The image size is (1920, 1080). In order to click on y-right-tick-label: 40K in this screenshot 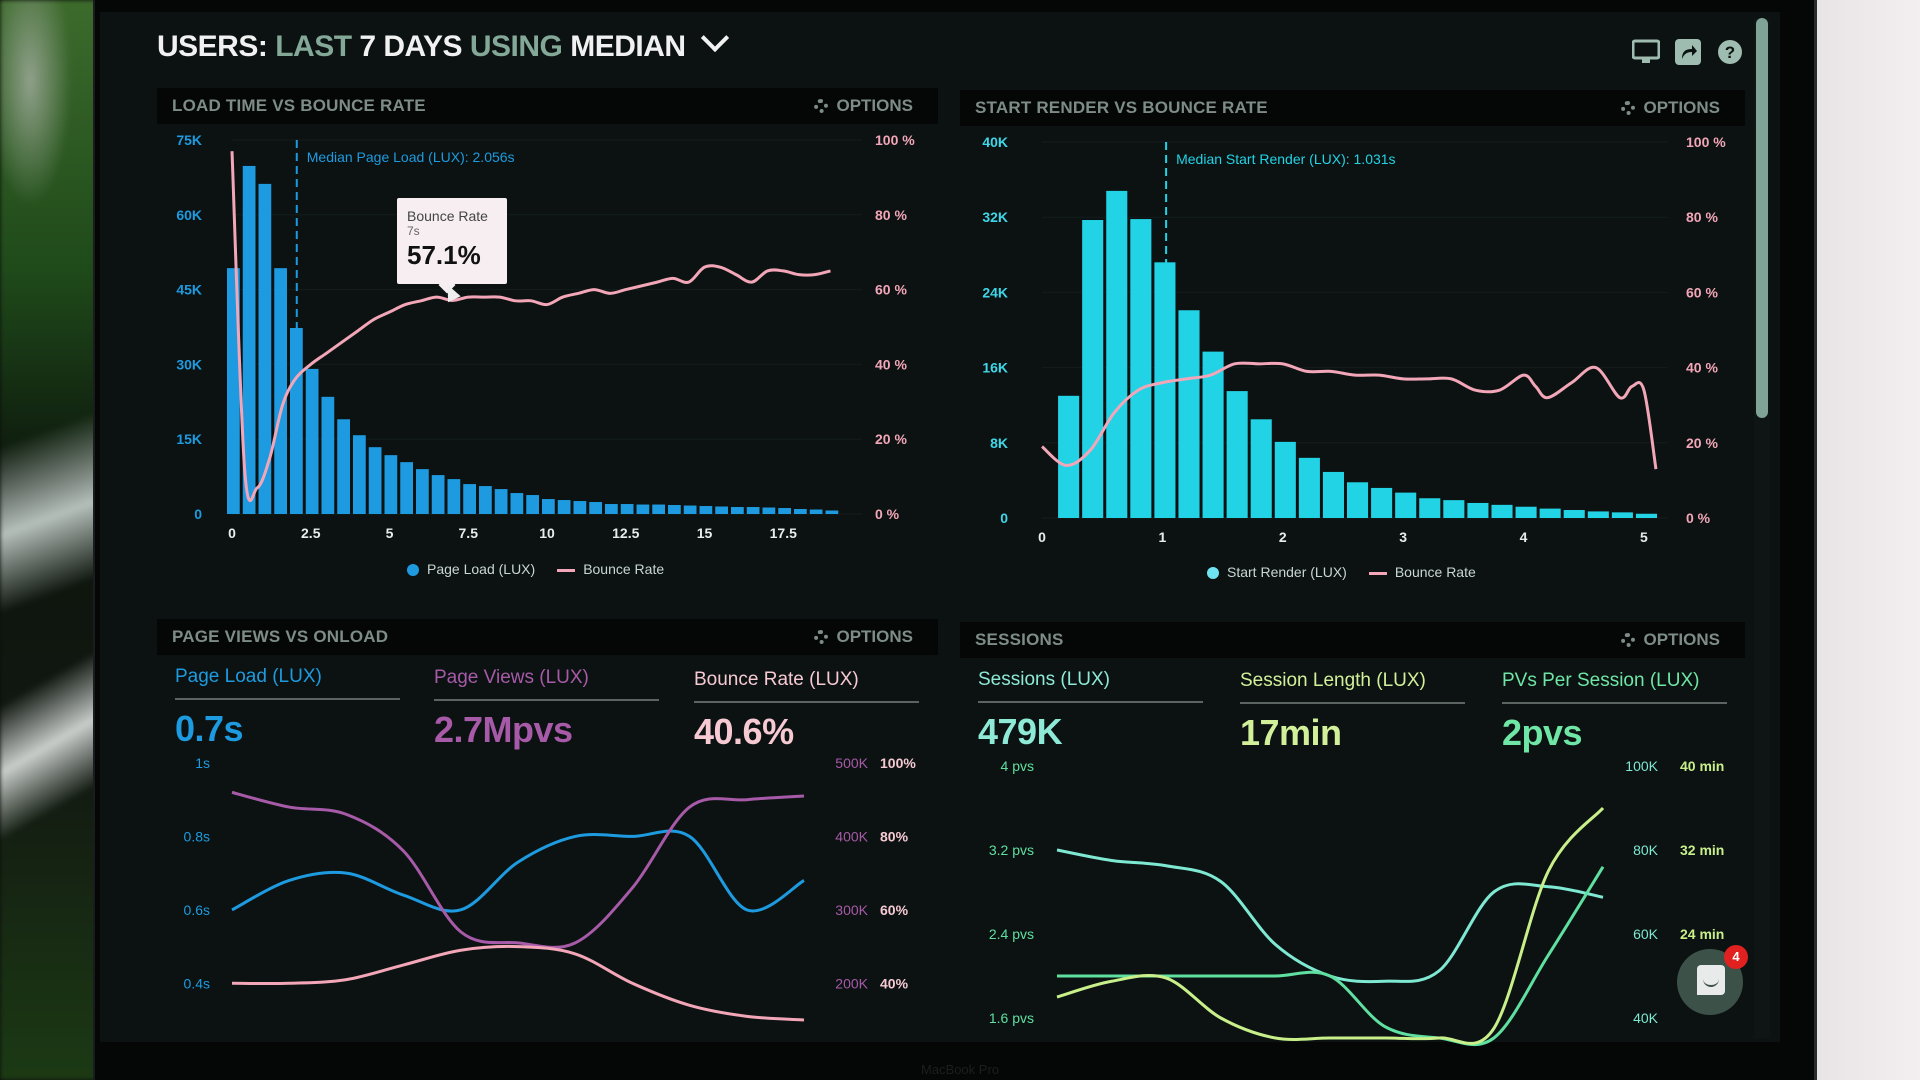, I will do `click(1646, 1018)`.